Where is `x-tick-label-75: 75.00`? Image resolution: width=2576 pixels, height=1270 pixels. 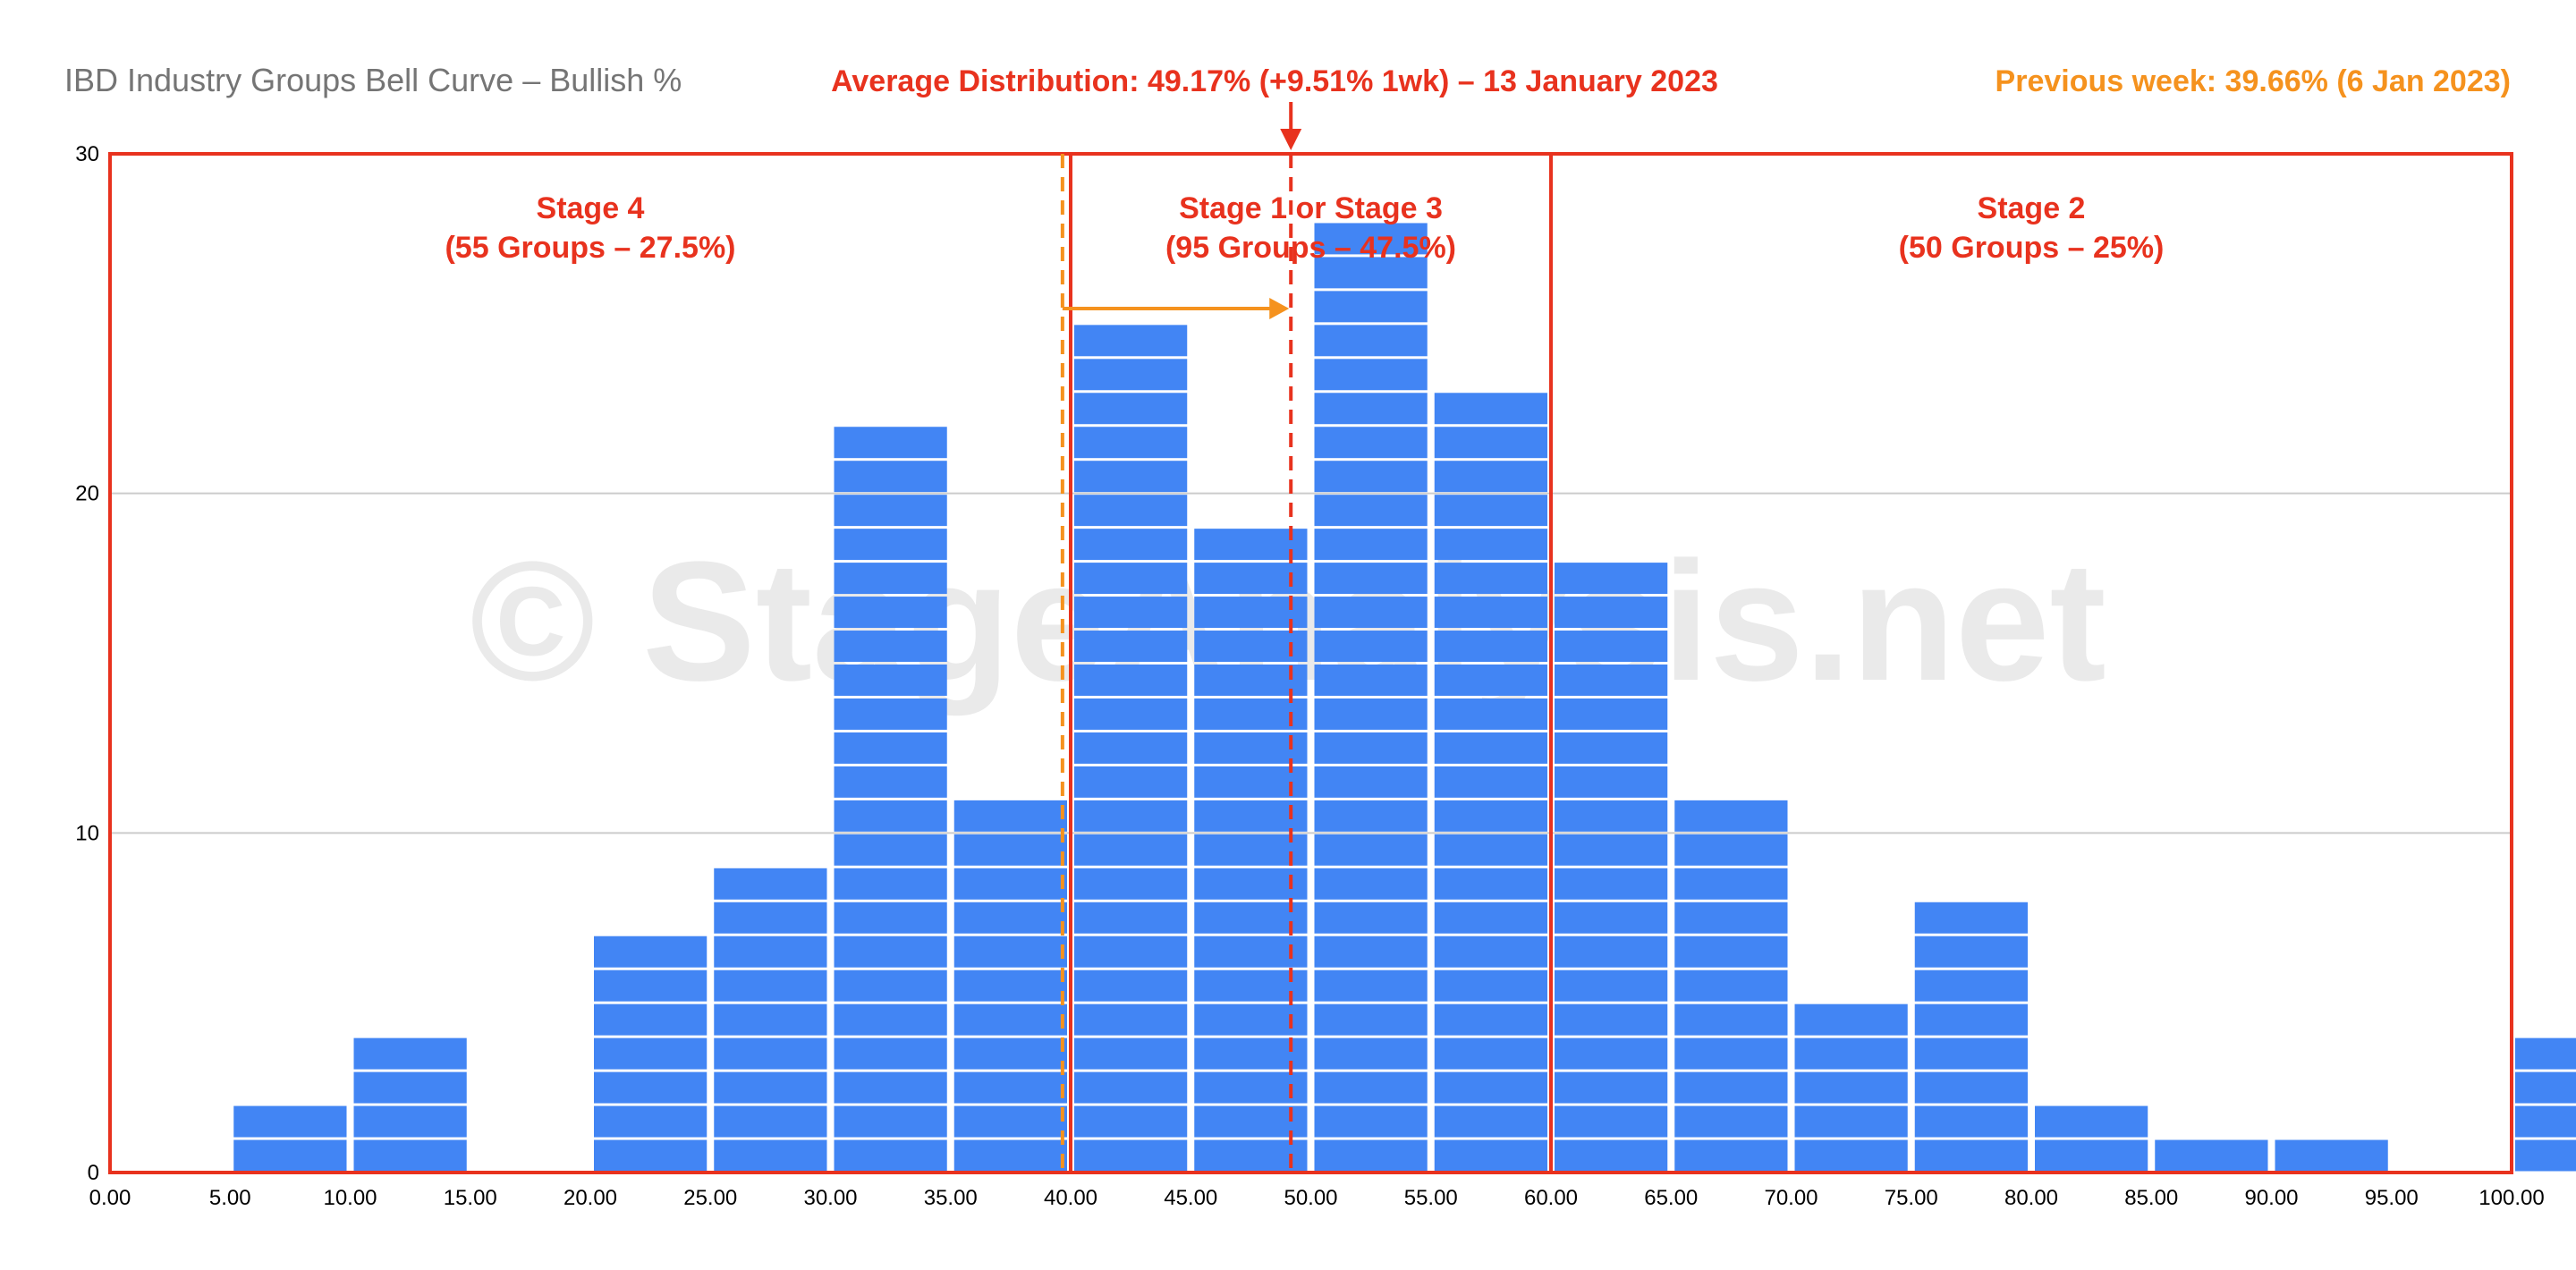 x-tick-label-75: 75.00 is located at coordinates (1911, 1198).